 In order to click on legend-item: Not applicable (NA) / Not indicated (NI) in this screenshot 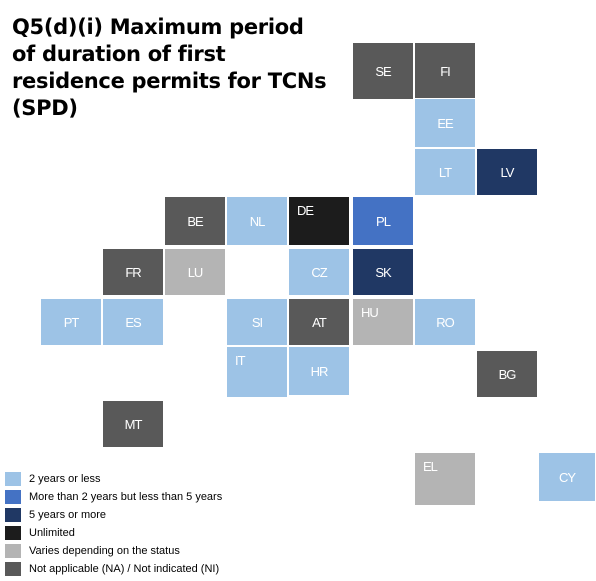, I will do `click(112, 569)`.